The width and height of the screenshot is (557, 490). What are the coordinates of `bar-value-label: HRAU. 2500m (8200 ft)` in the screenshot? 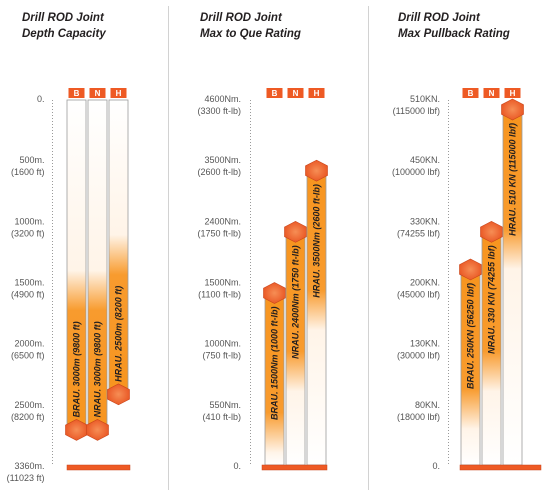 It's located at (119, 334).